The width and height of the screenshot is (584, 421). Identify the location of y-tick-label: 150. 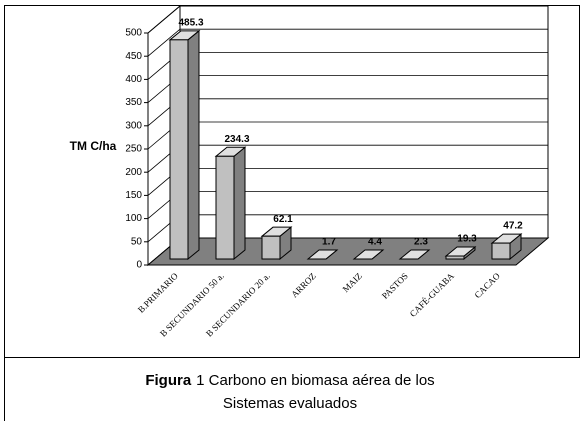
(133, 195).